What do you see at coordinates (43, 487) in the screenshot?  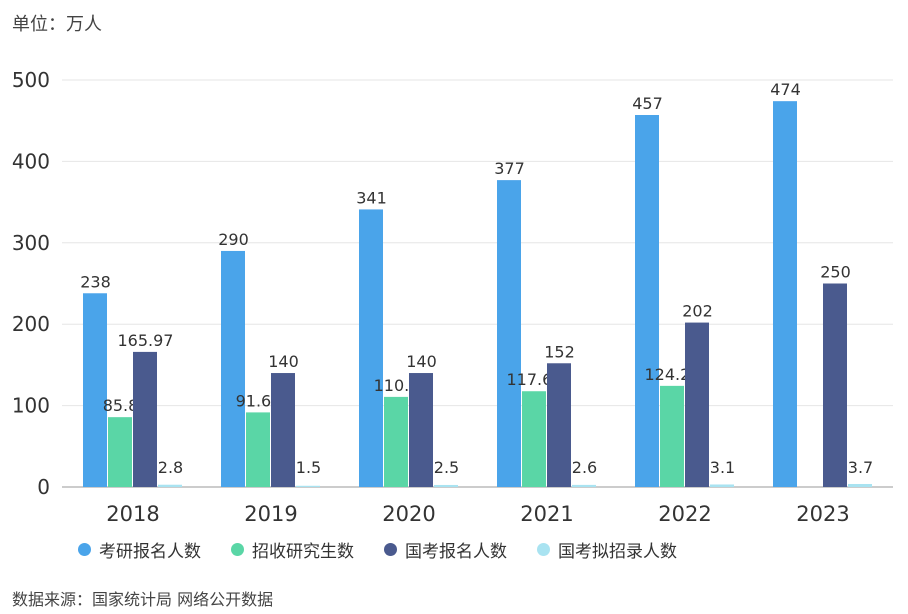 I see `y-tick-label: 0` at bounding box center [43, 487].